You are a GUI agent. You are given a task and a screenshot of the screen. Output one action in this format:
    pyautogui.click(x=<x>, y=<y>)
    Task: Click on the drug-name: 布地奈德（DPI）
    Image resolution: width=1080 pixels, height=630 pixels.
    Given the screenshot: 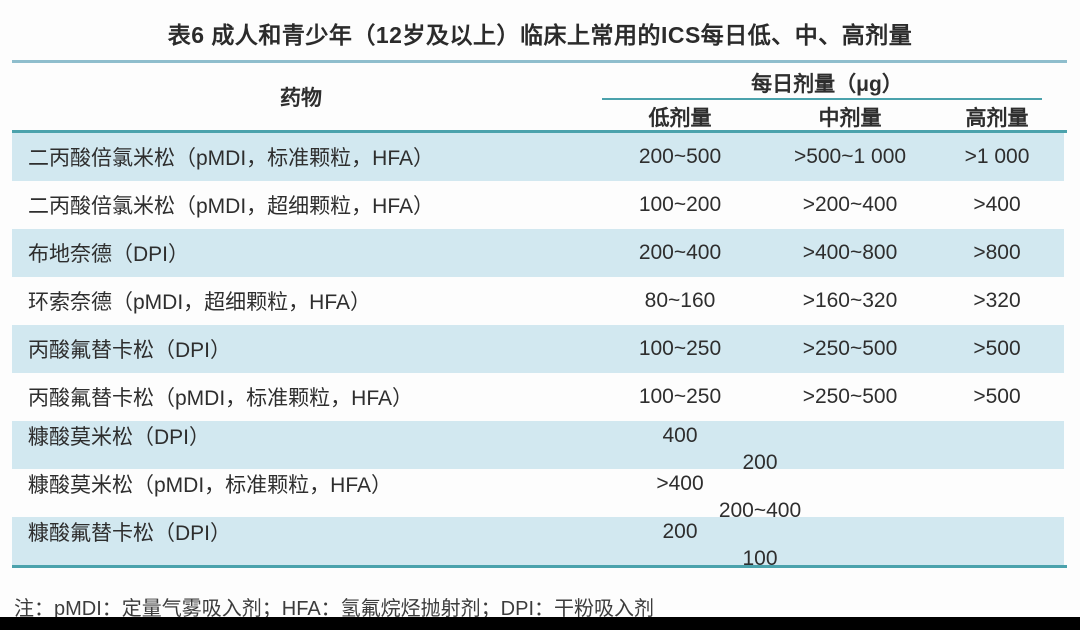 What is the action you would take?
    pyautogui.click(x=109, y=254)
    